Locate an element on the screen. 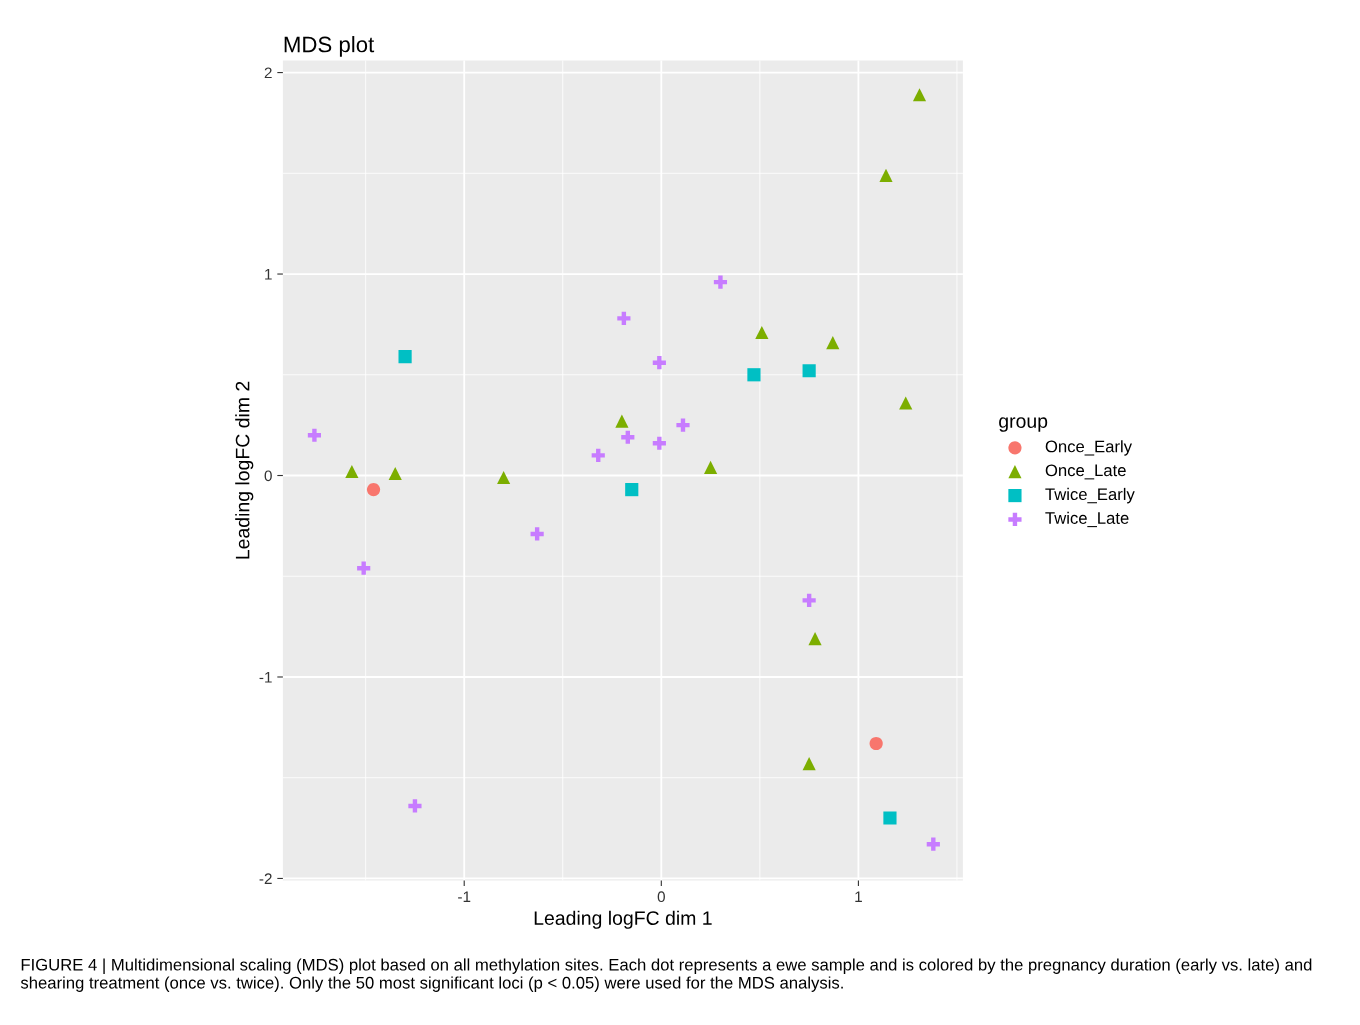 This screenshot has width=1360, height=1025. x-tick-label: 0 is located at coordinates (661, 897).